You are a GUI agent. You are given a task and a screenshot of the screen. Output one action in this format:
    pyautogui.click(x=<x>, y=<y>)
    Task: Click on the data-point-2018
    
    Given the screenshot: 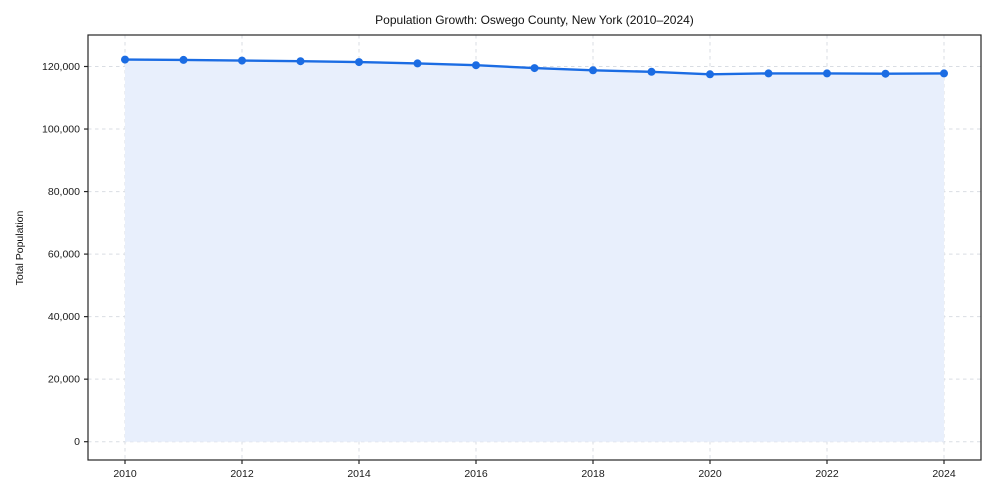 What is the action you would take?
    pyautogui.click(x=593, y=70)
    